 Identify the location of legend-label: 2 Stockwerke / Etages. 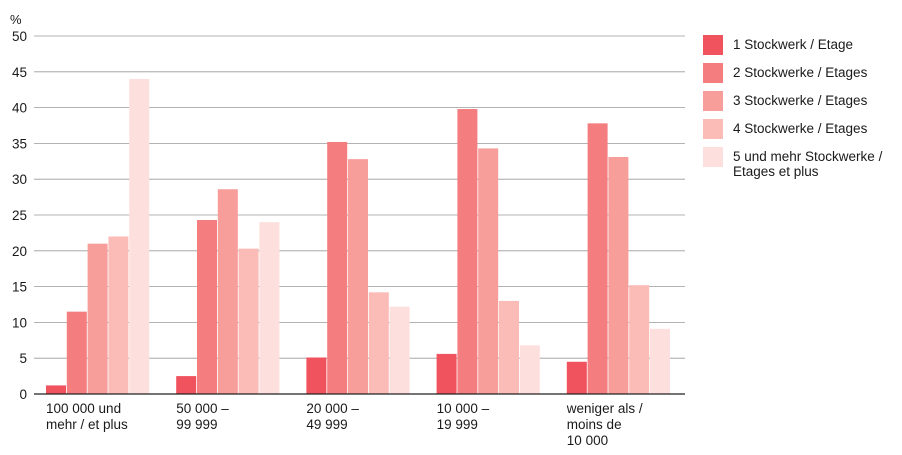
(800, 72).